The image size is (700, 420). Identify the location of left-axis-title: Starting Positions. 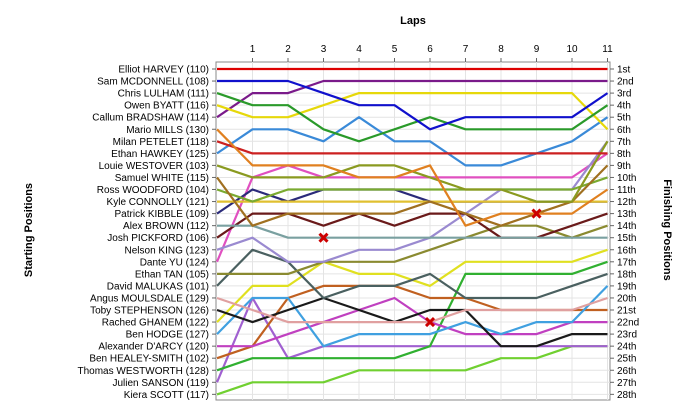
(29, 230).